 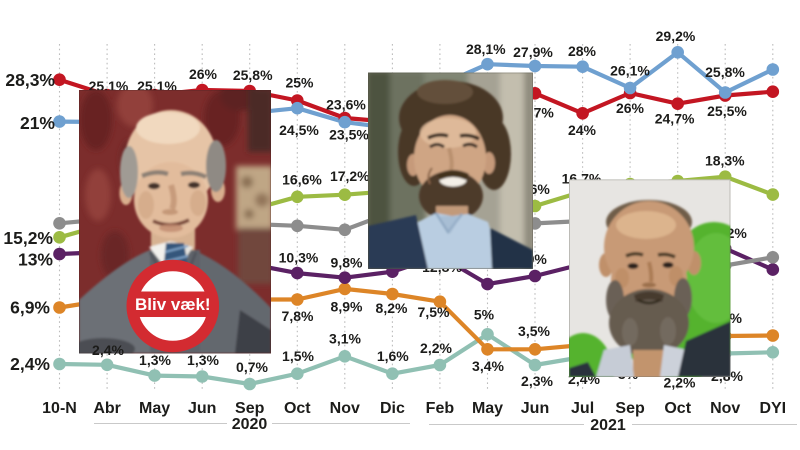 I want to click on svg-text: 24,5%, so click(x=299, y=130).